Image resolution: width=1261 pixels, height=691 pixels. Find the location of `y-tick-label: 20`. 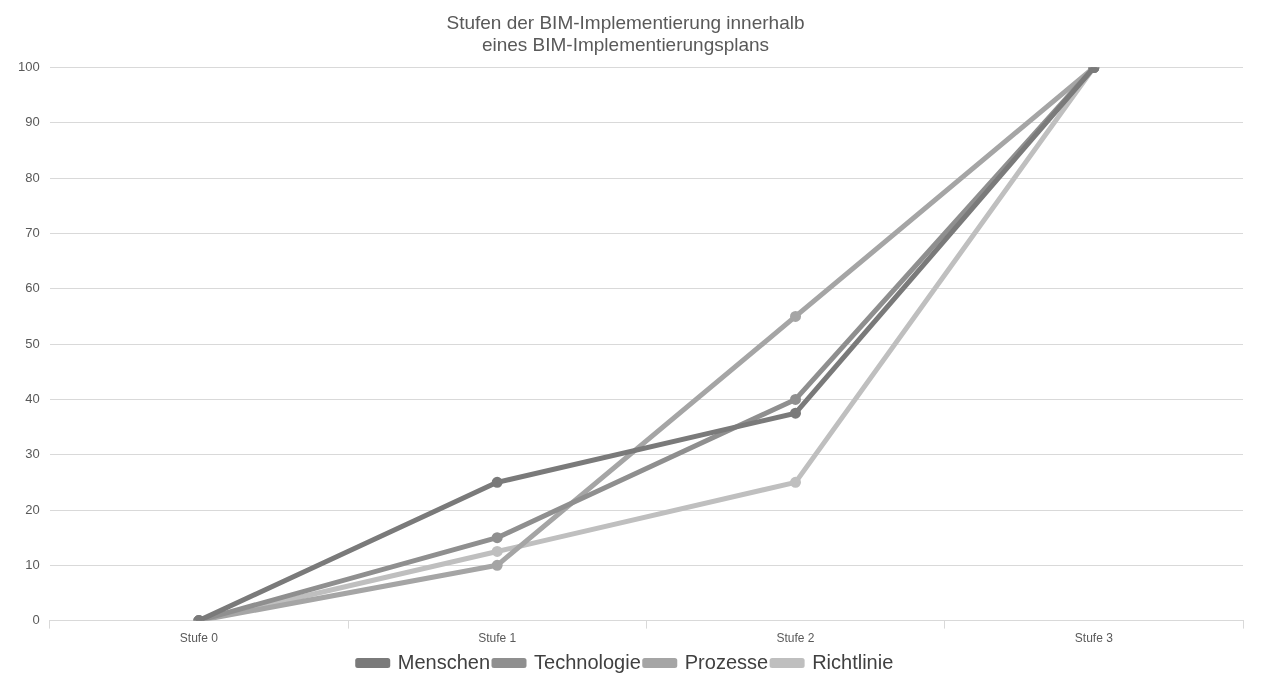

y-tick-label: 20 is located at coordinates (32, 509).